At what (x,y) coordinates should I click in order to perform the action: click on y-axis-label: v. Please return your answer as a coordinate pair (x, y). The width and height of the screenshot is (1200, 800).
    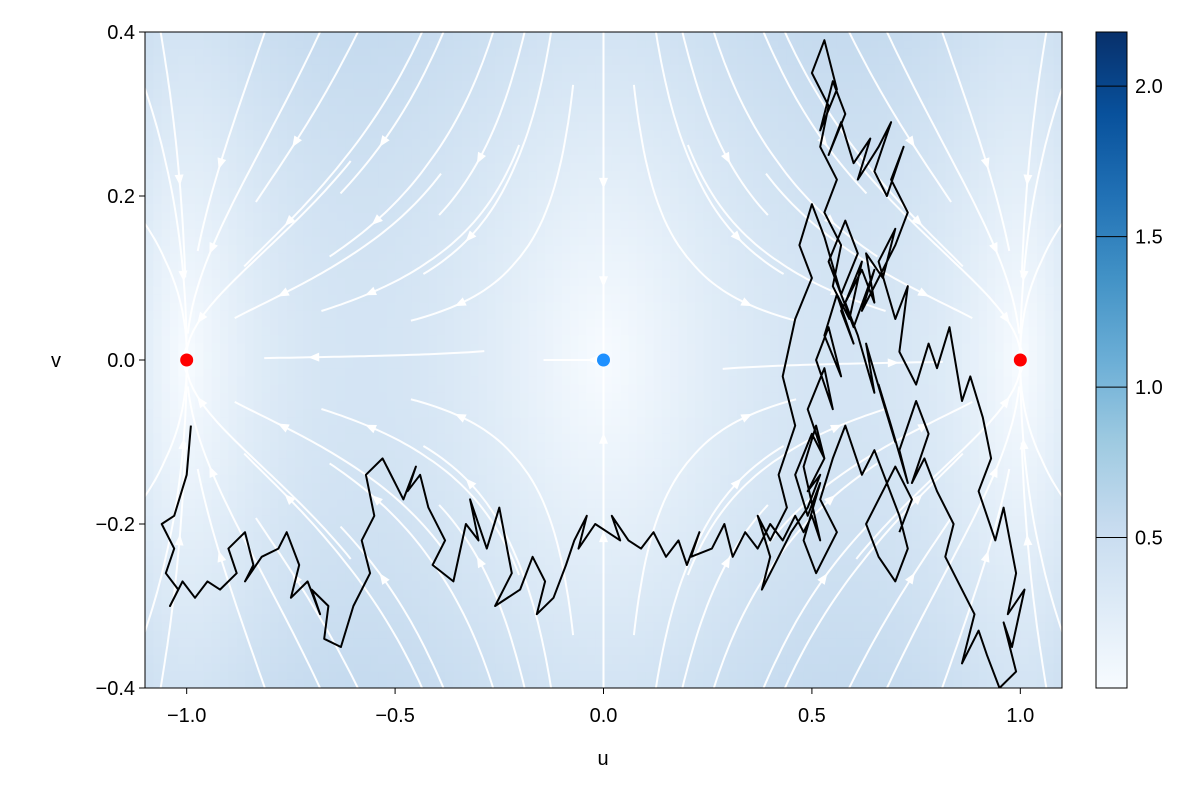
    Looking at the image, I should click on (56, 361).